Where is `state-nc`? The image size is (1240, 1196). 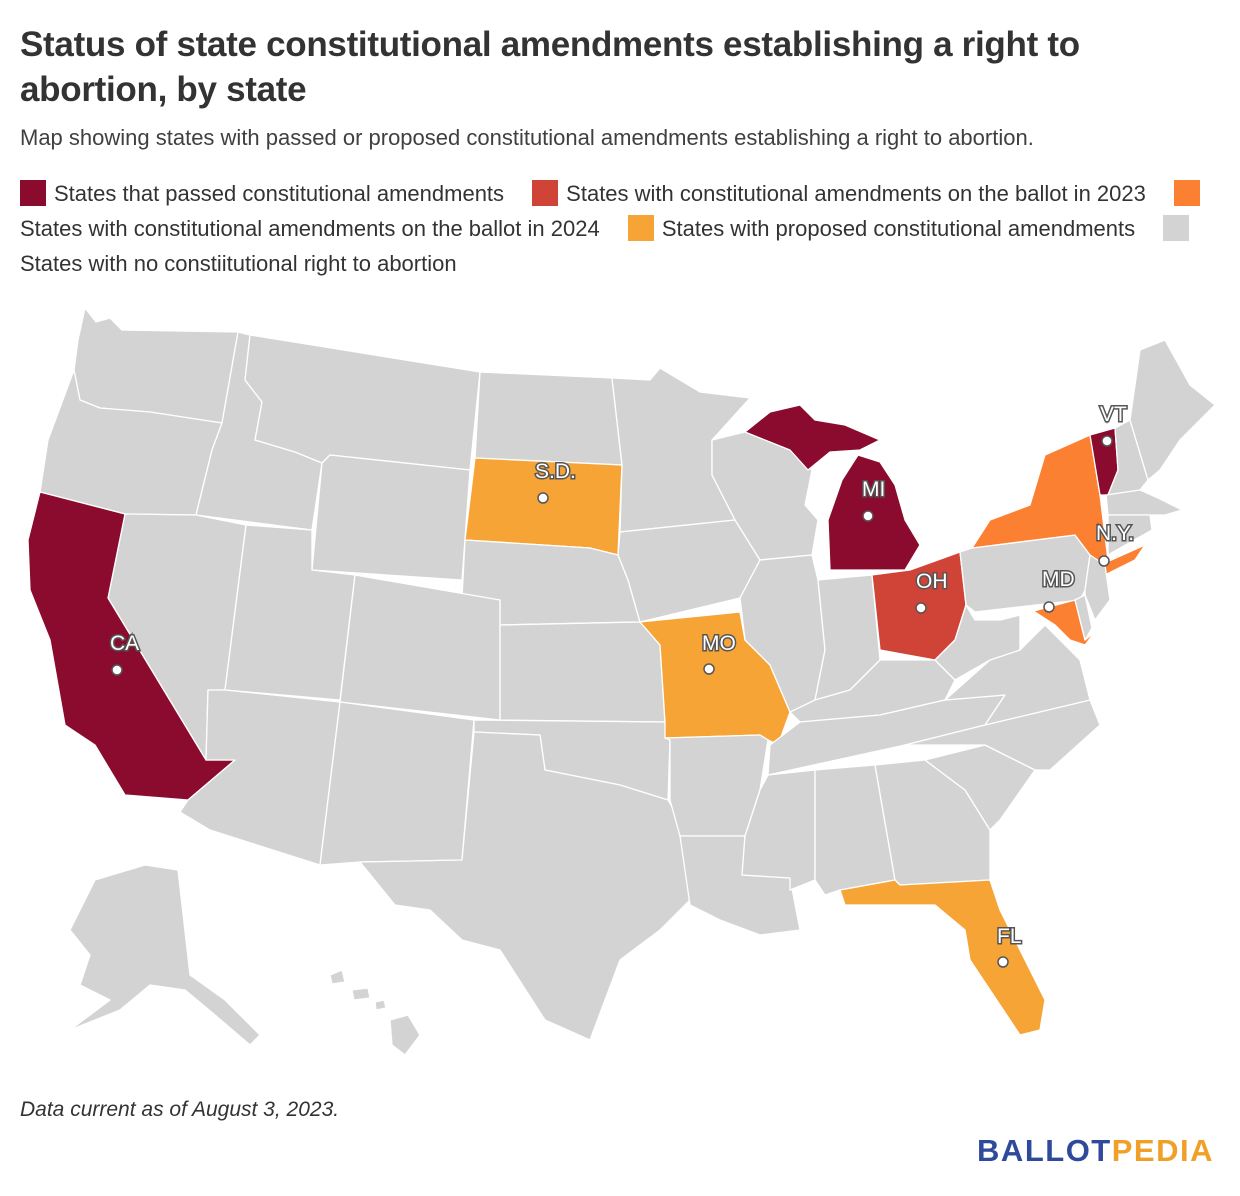
state-nc is located at coordinates (1002, 735).